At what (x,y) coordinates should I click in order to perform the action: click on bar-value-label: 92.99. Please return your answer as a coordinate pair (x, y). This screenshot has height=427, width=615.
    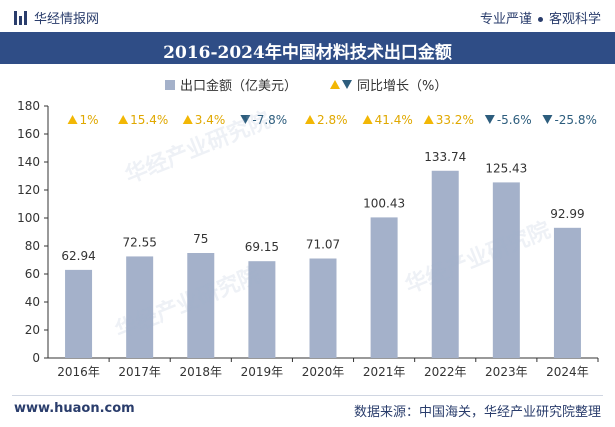
    Looking at the image, I should click on (567, 214).